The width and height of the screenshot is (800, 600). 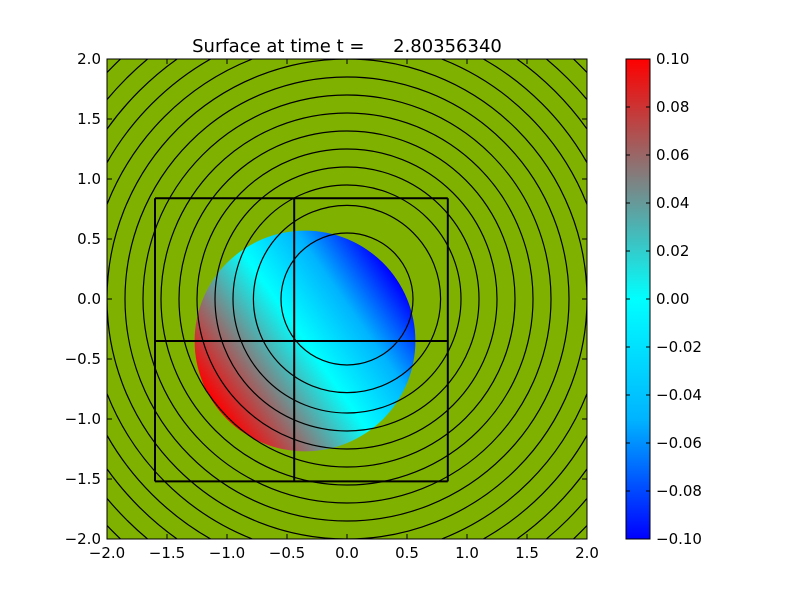 I want to click on y-tick-label: −0.5, so click(x=83, y=359).